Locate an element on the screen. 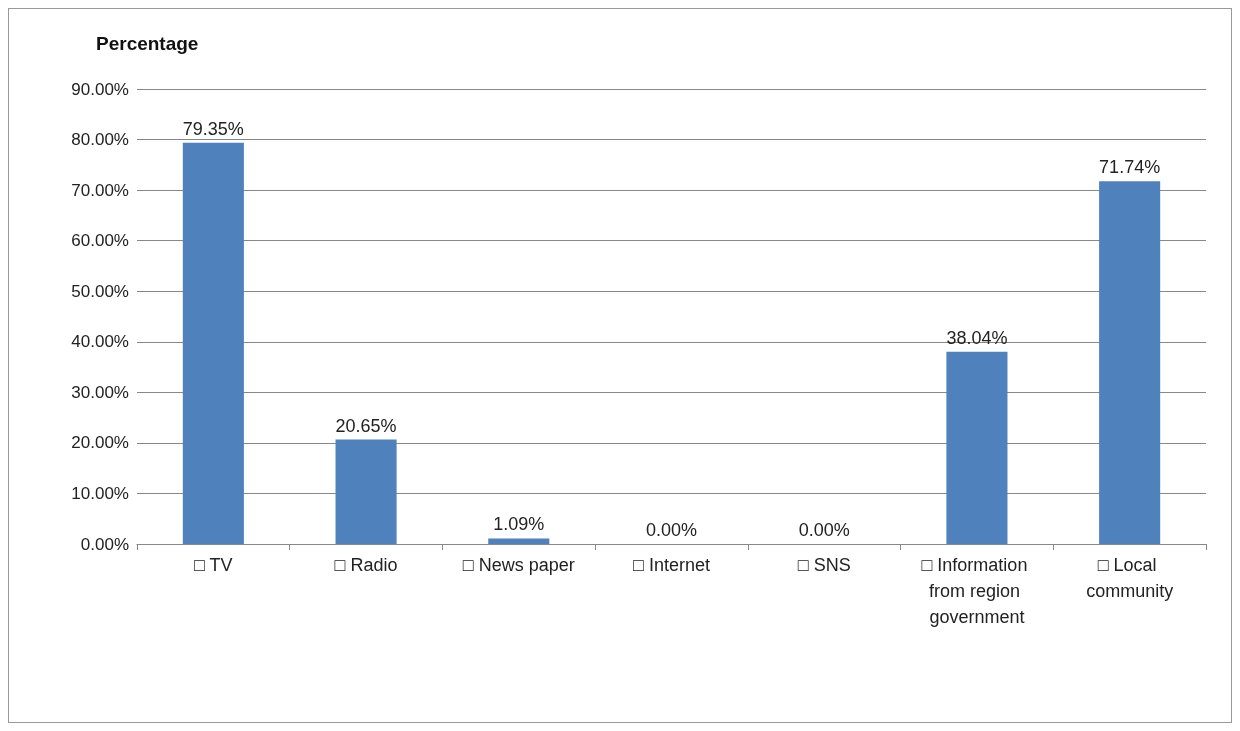  y-axis-title: Percentage is located at coordinates (147, 43).